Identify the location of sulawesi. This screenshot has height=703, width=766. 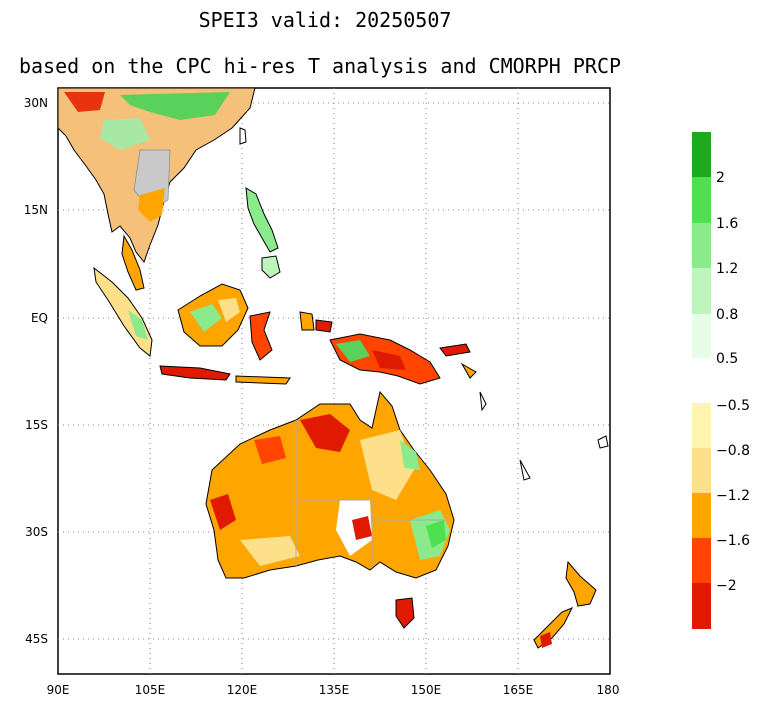
(261, 336).